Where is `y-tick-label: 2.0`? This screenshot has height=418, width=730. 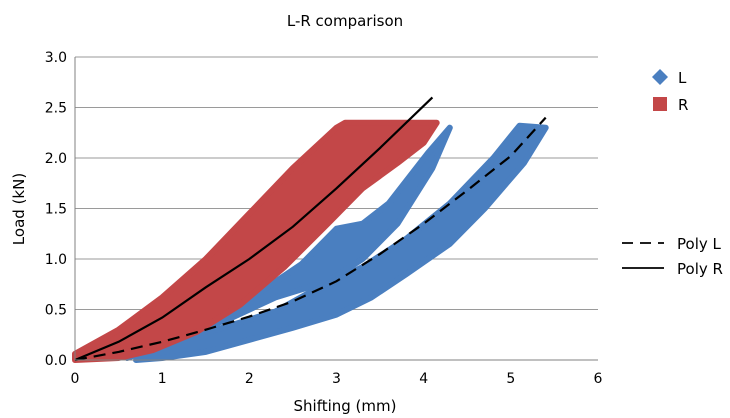 y-tick-label: 2.0 is located at coordinates (56, 159).